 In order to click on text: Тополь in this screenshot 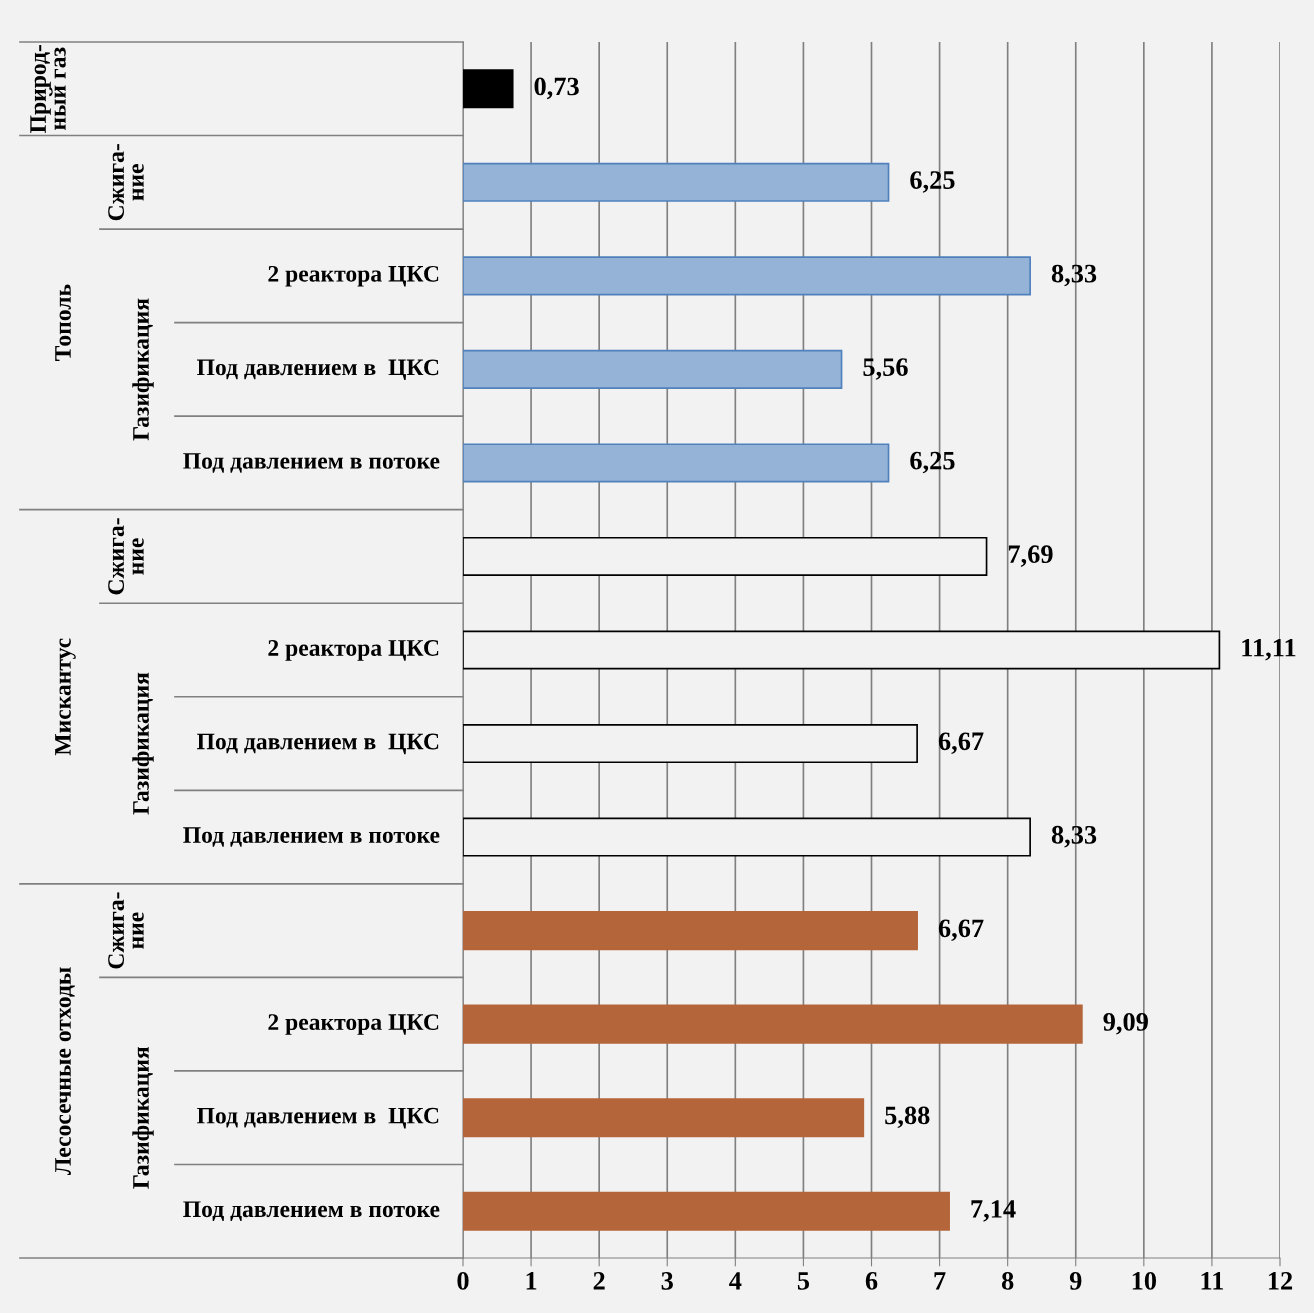, I will do `click(63, 322)`.